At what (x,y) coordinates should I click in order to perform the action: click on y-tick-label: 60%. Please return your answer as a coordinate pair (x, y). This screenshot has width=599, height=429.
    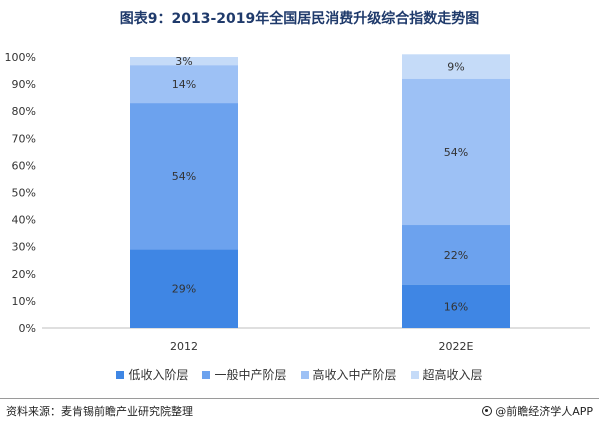
    Looking at the image, I should click on (24, 165).